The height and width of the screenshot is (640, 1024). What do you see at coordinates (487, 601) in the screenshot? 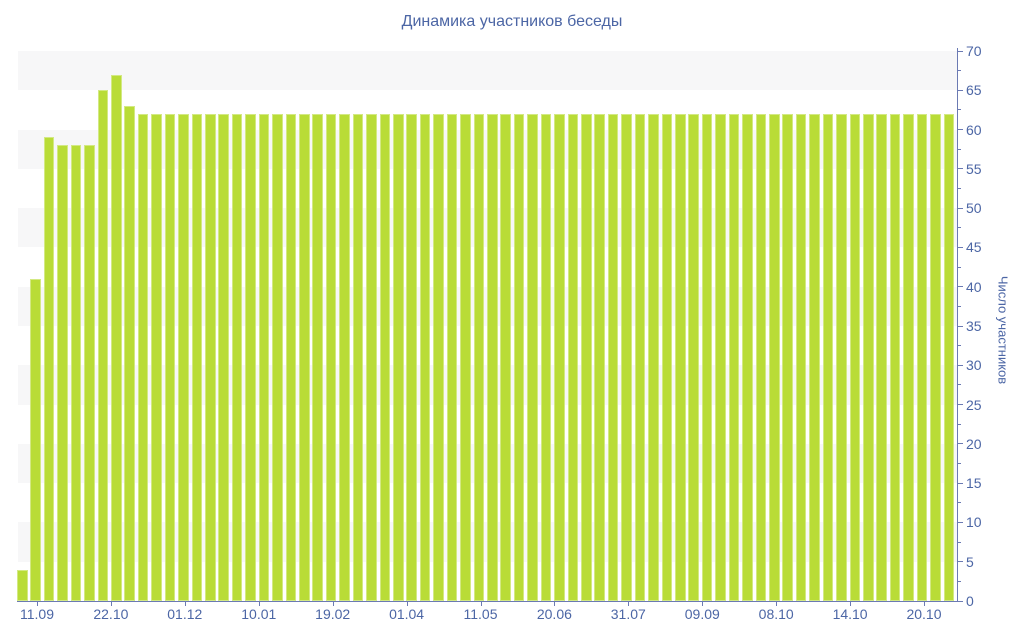
I see `x-axis-line` at bounding box center [487, 601].